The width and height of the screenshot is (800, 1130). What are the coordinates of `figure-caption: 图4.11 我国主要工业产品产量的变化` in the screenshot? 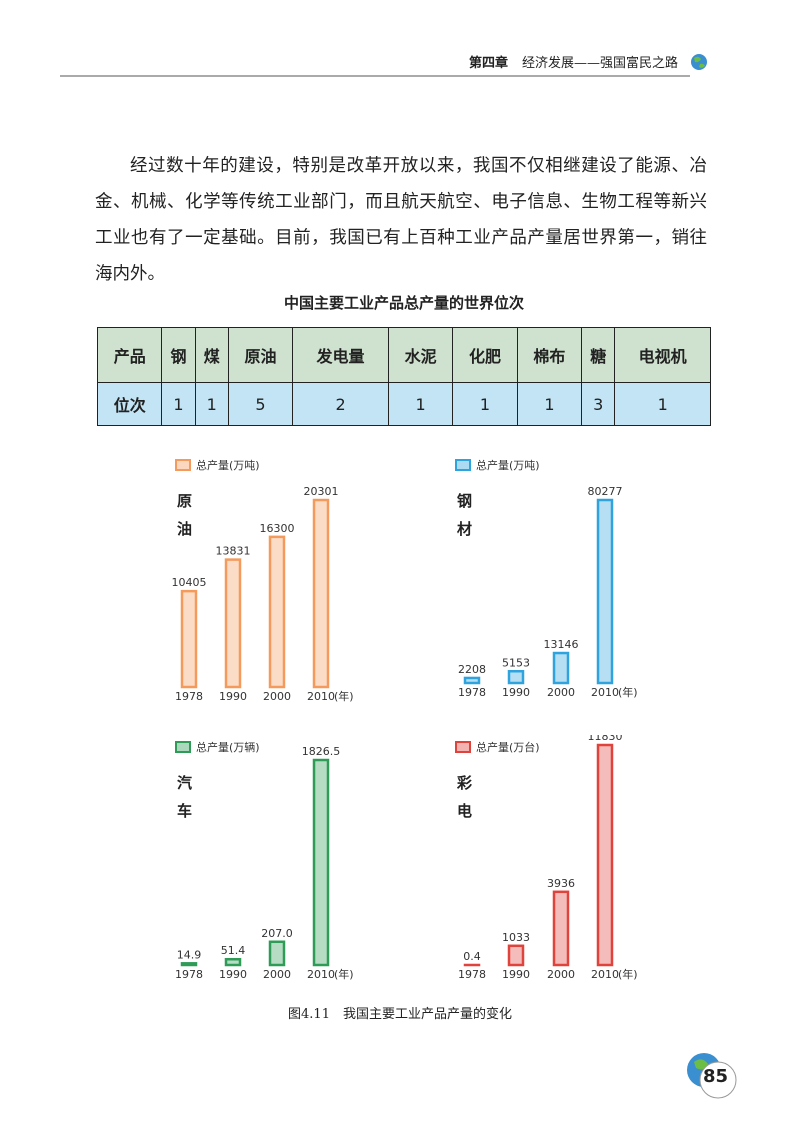 It's located at (400, 1014).